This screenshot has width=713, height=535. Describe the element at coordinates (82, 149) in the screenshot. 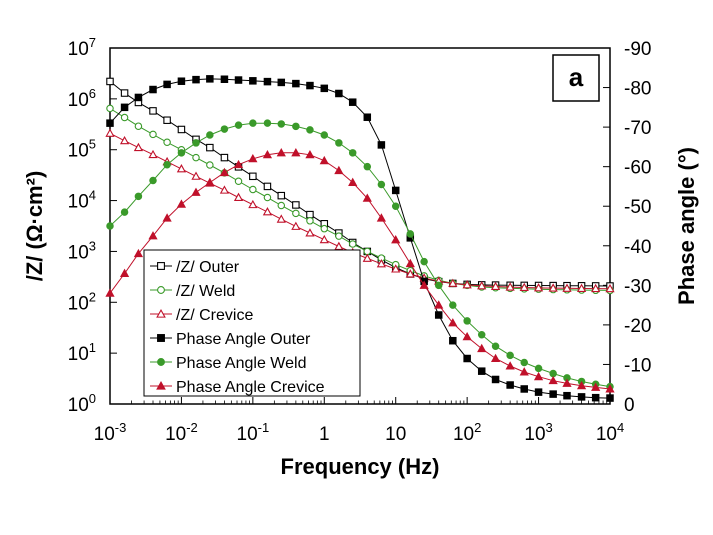

I see `y-left-tick-label: 10⁵` at that location.